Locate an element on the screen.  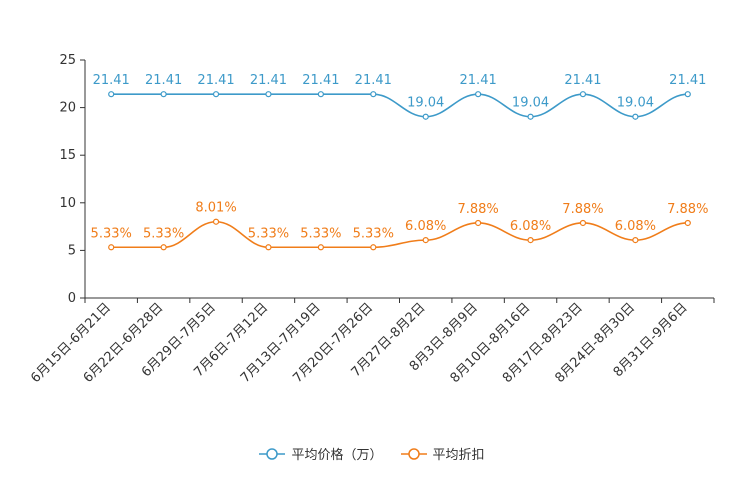
y-tick-label: 5 is located at coordinates (72, 250).